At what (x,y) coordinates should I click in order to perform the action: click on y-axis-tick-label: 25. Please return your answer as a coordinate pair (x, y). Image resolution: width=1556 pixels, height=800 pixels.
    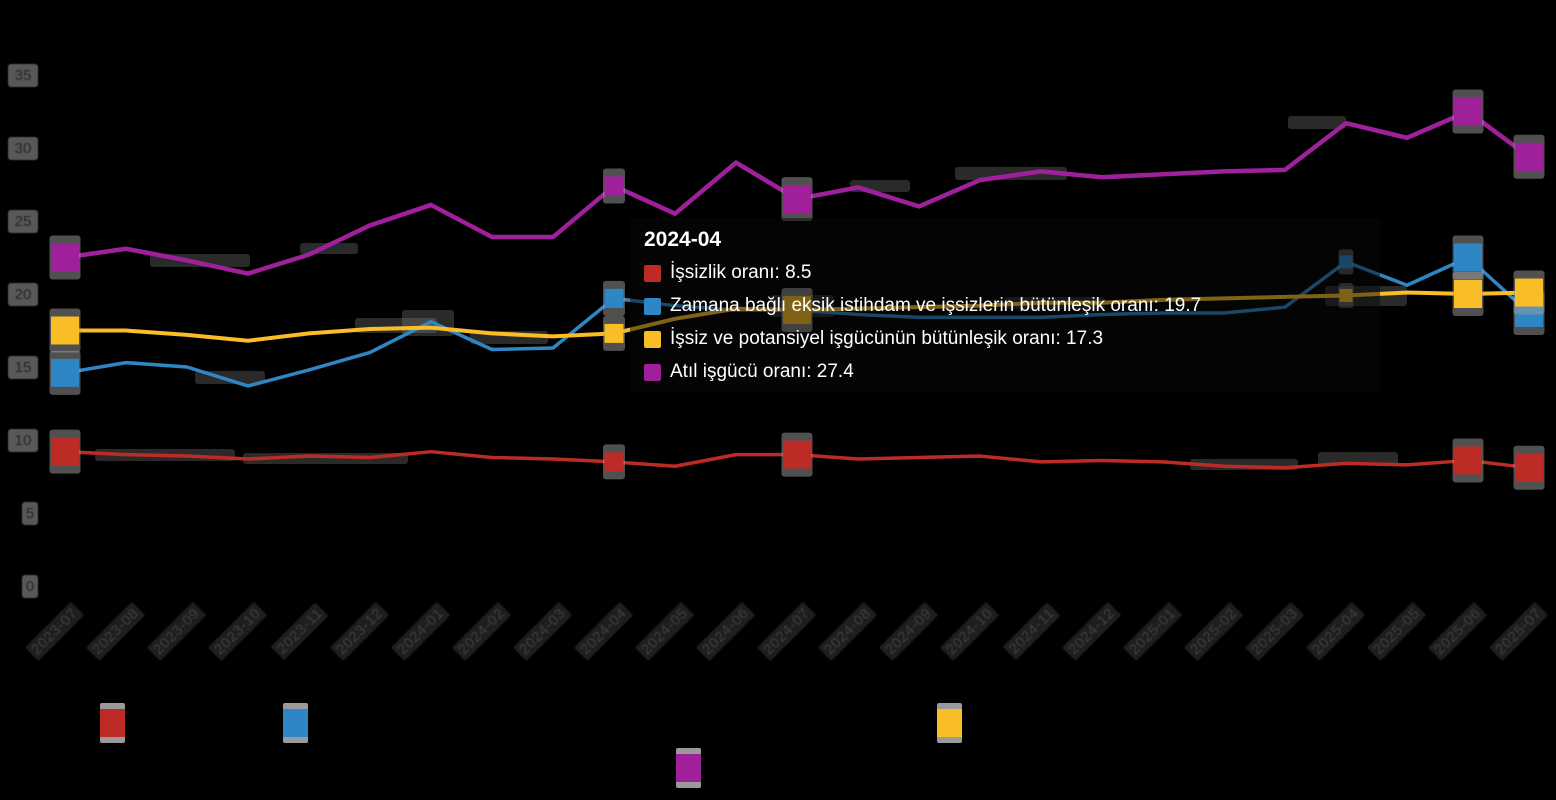
    Looking at the image, I should click on (23, 221).